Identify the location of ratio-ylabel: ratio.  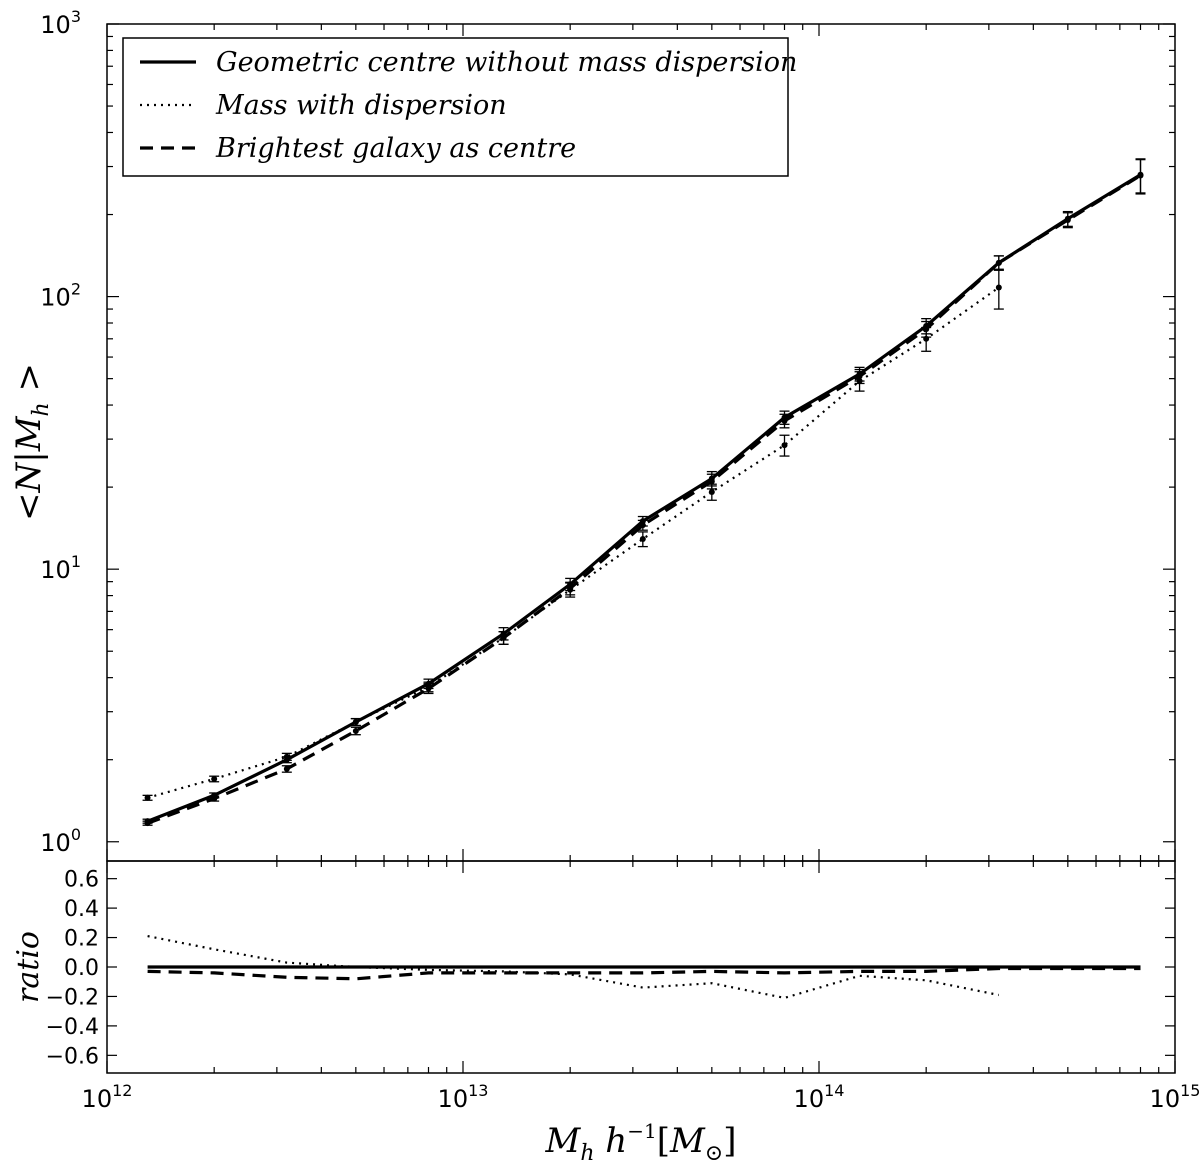
(28, 967).